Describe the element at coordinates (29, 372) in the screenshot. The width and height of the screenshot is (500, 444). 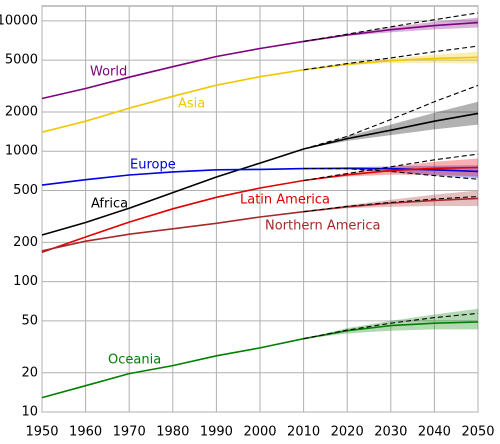
I see `y-tick-label: 20` at that location.